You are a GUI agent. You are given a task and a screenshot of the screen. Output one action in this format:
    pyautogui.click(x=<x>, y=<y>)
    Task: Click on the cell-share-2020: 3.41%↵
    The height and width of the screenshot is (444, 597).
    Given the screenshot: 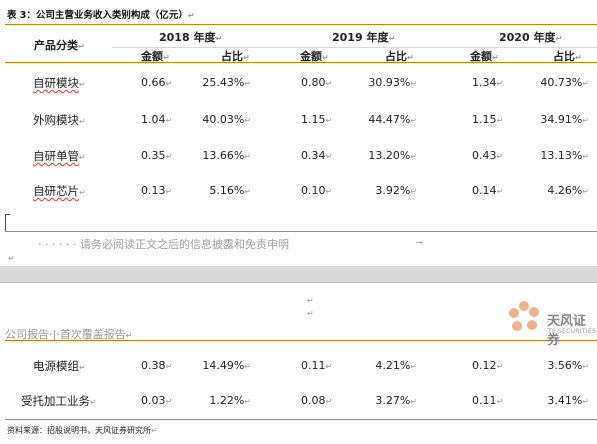 What is the action you would take?
    pyautogui.click(x=568, y=400)
    